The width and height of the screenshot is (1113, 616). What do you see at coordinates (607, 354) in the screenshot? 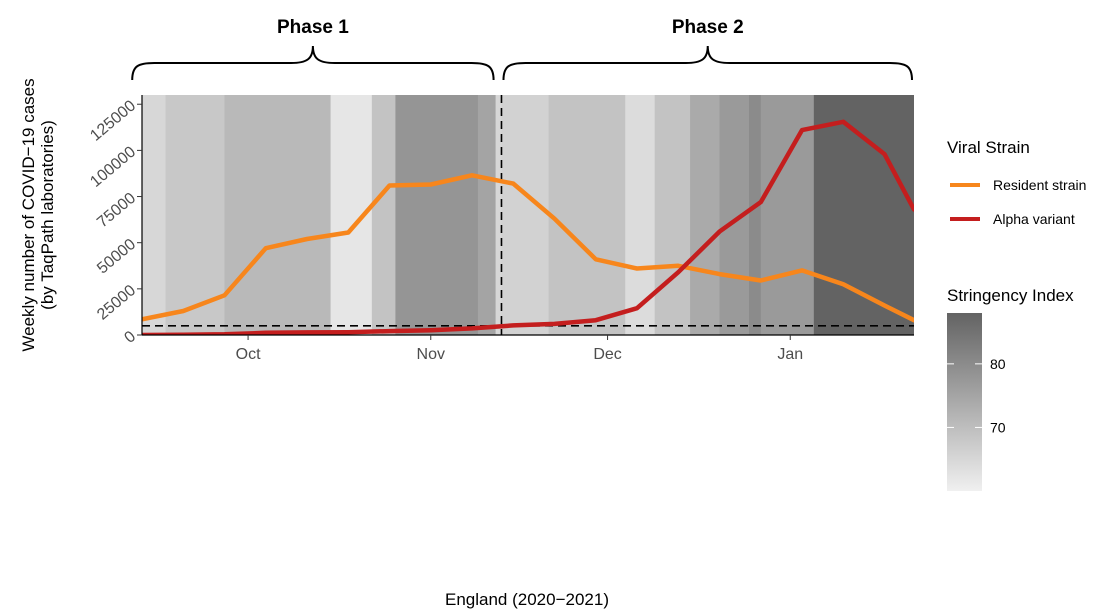
I see `x-tick-label-dec: Dec` at bounding box center [607, 354].